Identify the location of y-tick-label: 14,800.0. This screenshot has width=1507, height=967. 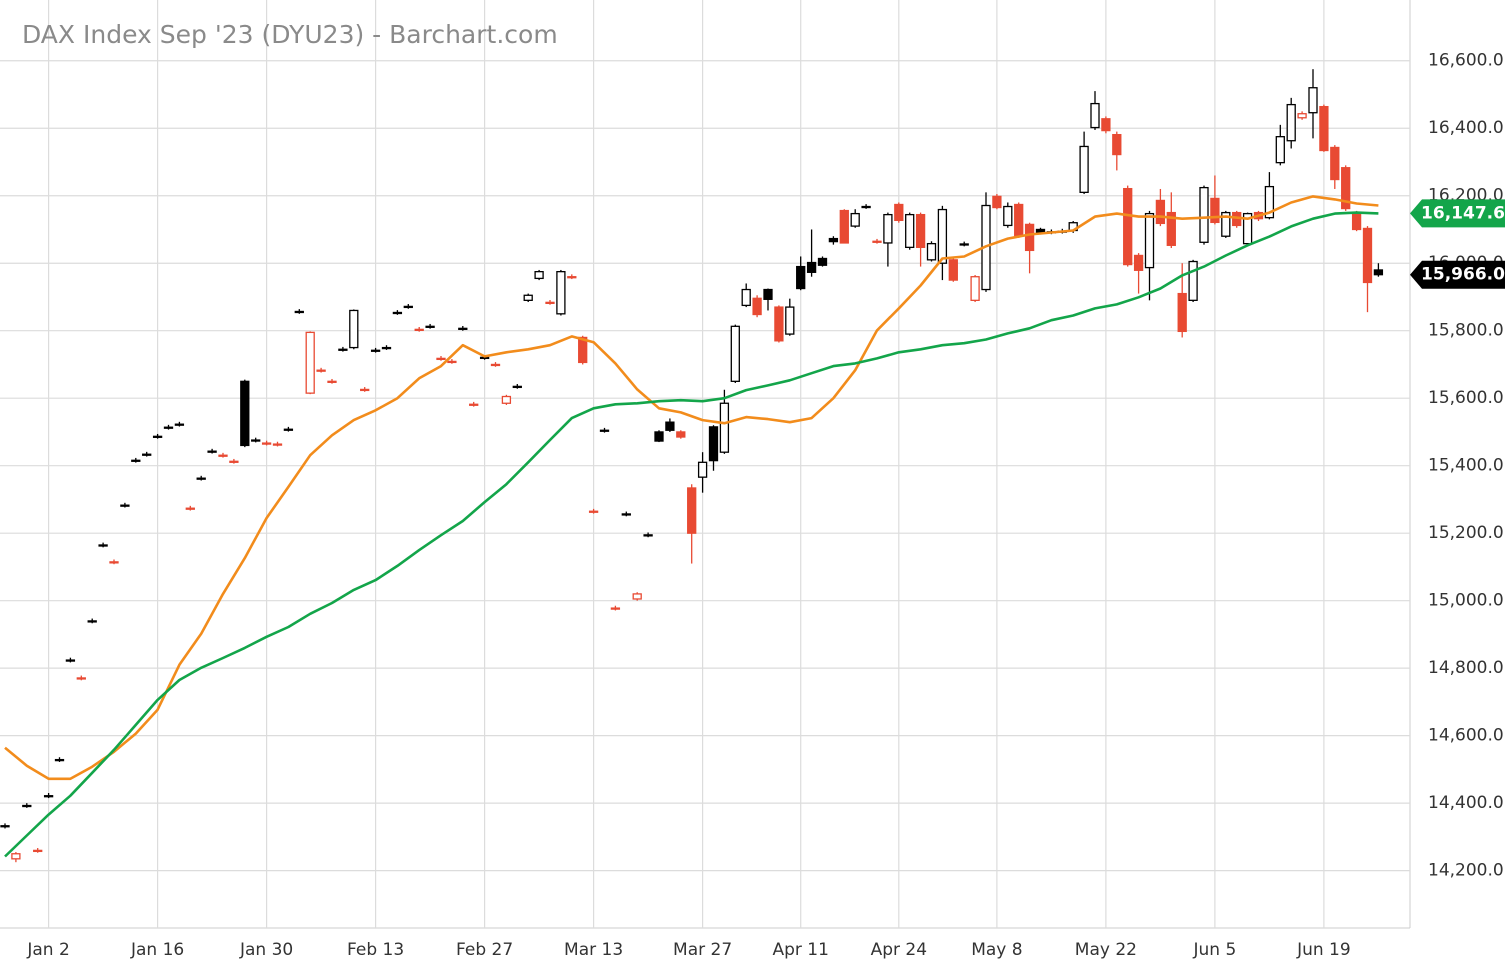
(1466, 668).